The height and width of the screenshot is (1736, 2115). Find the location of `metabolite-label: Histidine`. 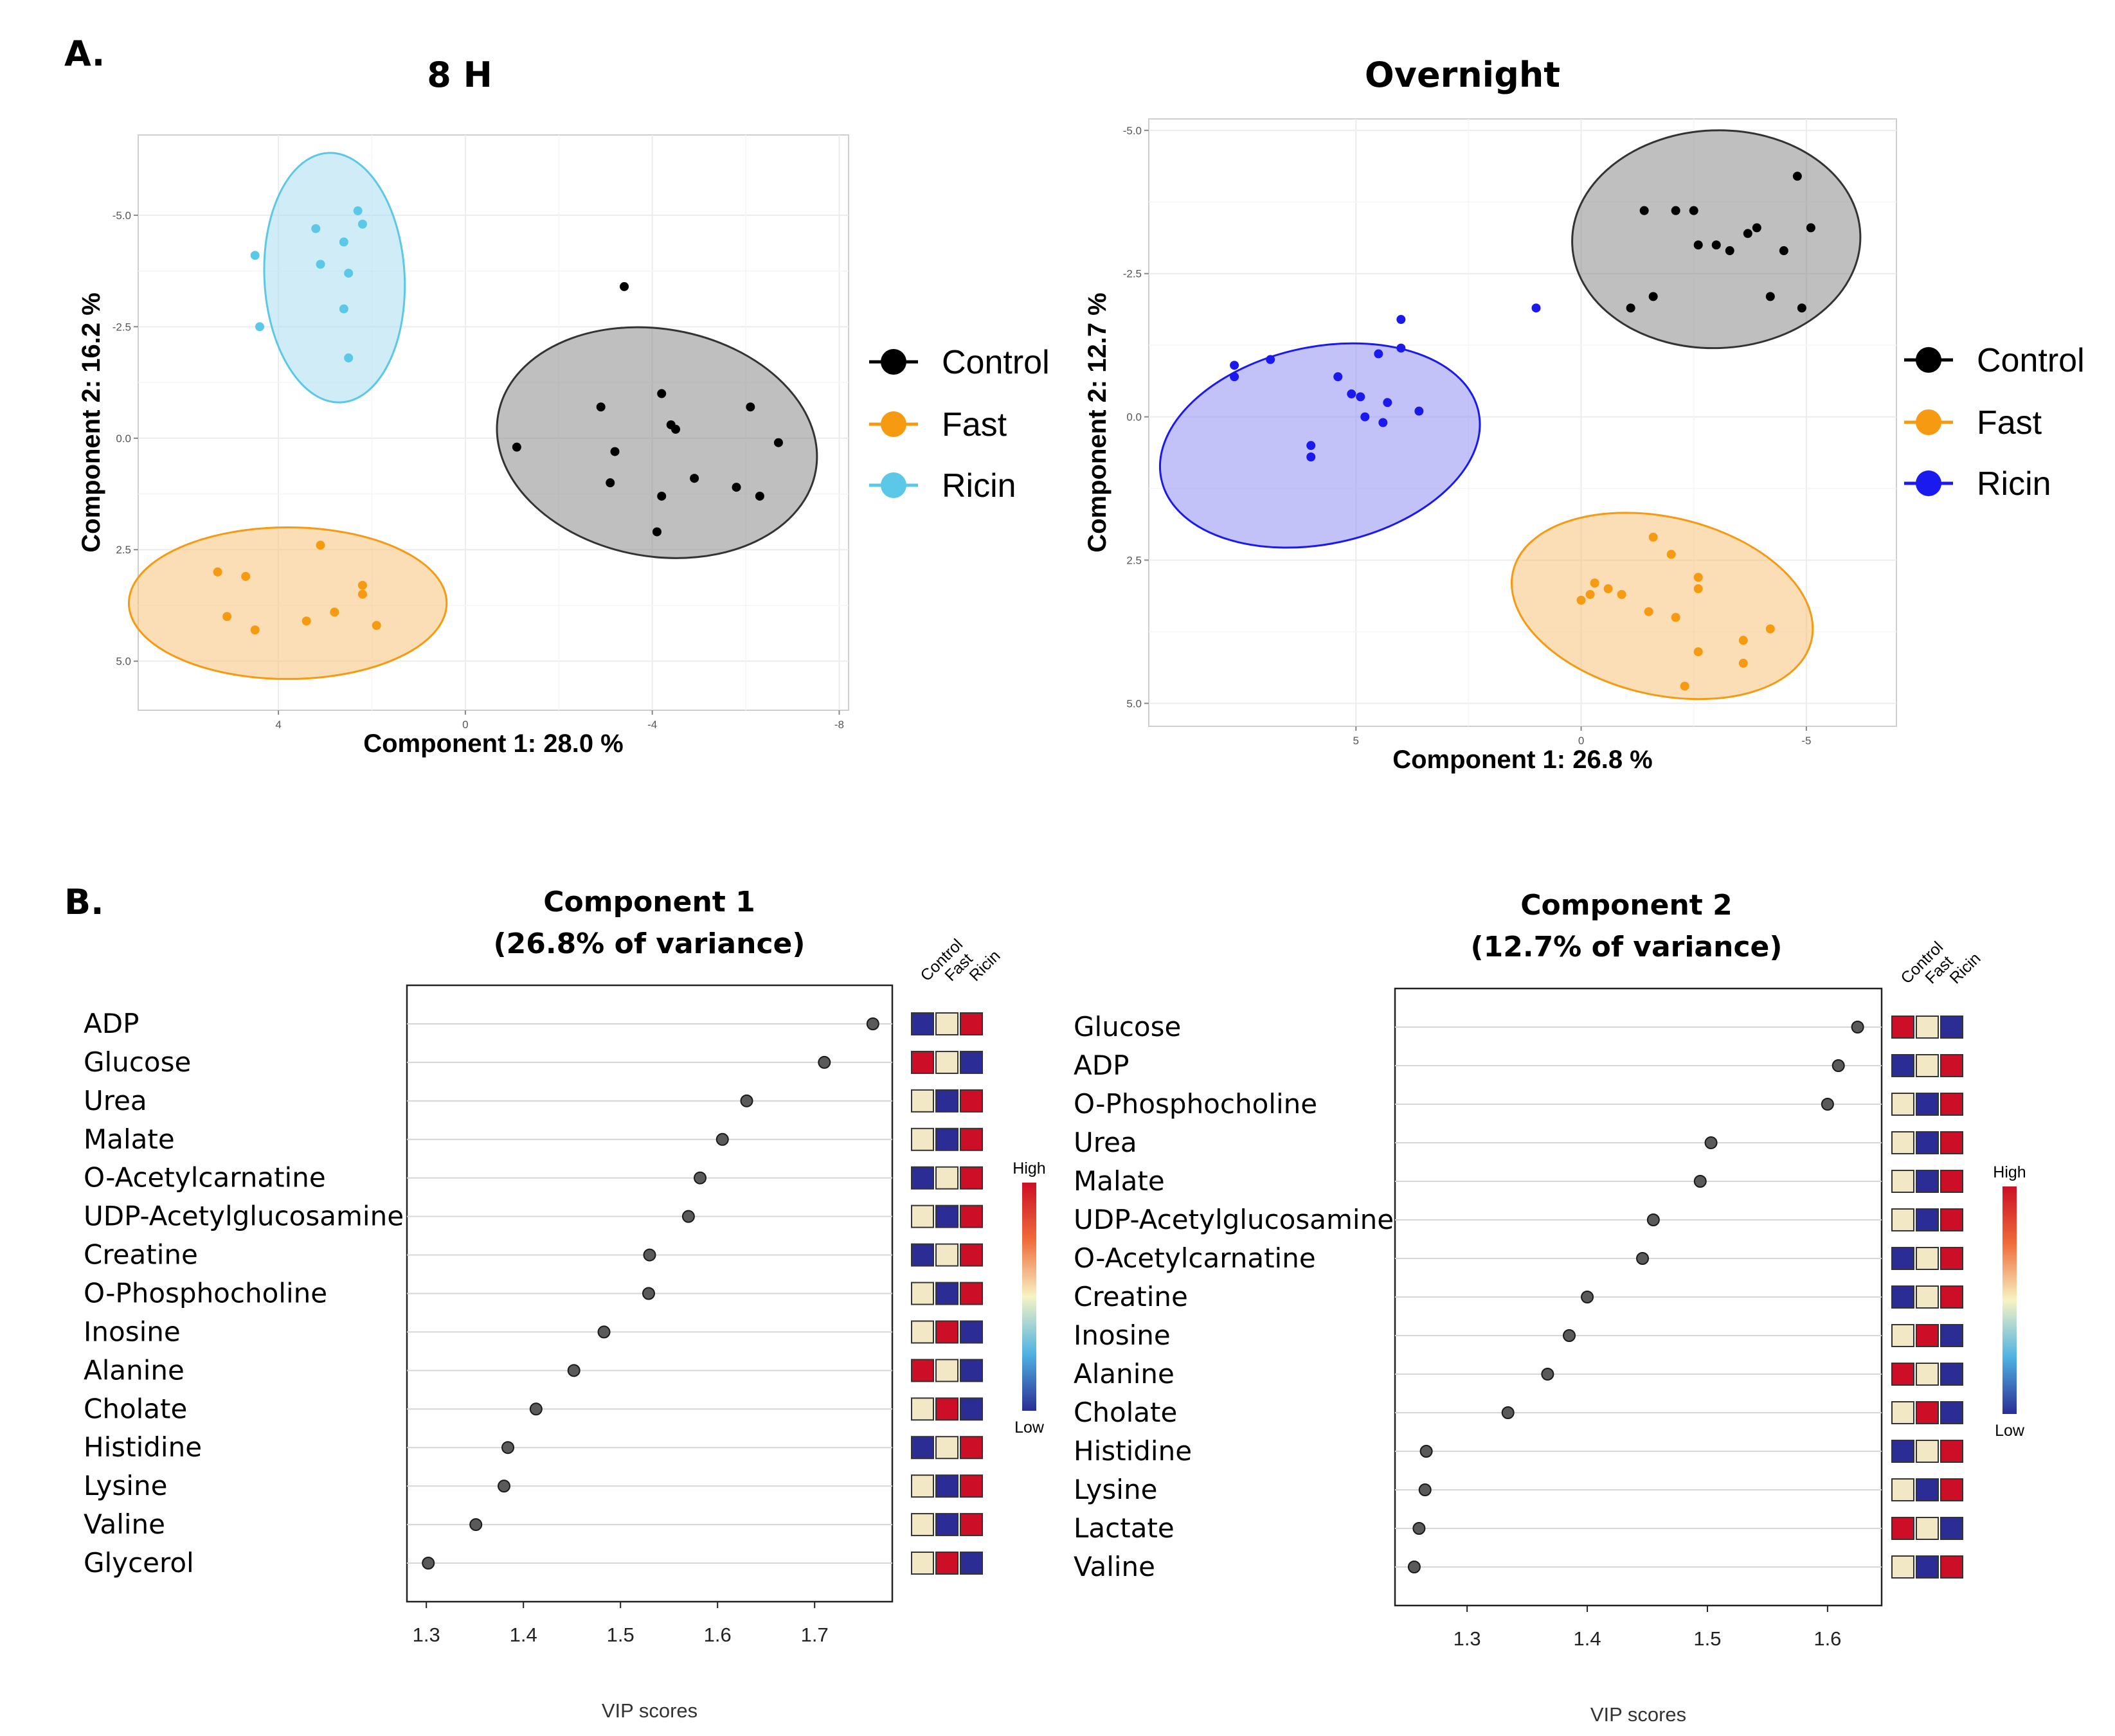

metabolite-label: Histidine is located at coordinates (143, 1447).